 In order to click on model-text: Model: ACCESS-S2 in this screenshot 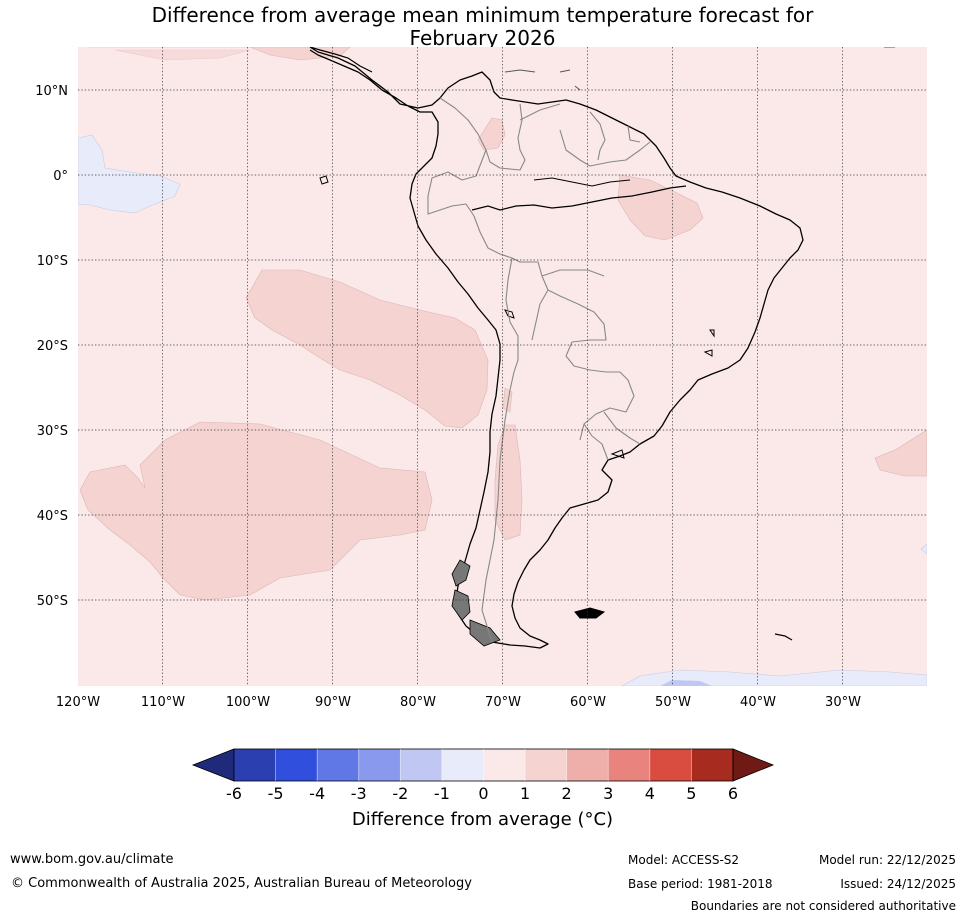, I will do `click(684, 860)`.